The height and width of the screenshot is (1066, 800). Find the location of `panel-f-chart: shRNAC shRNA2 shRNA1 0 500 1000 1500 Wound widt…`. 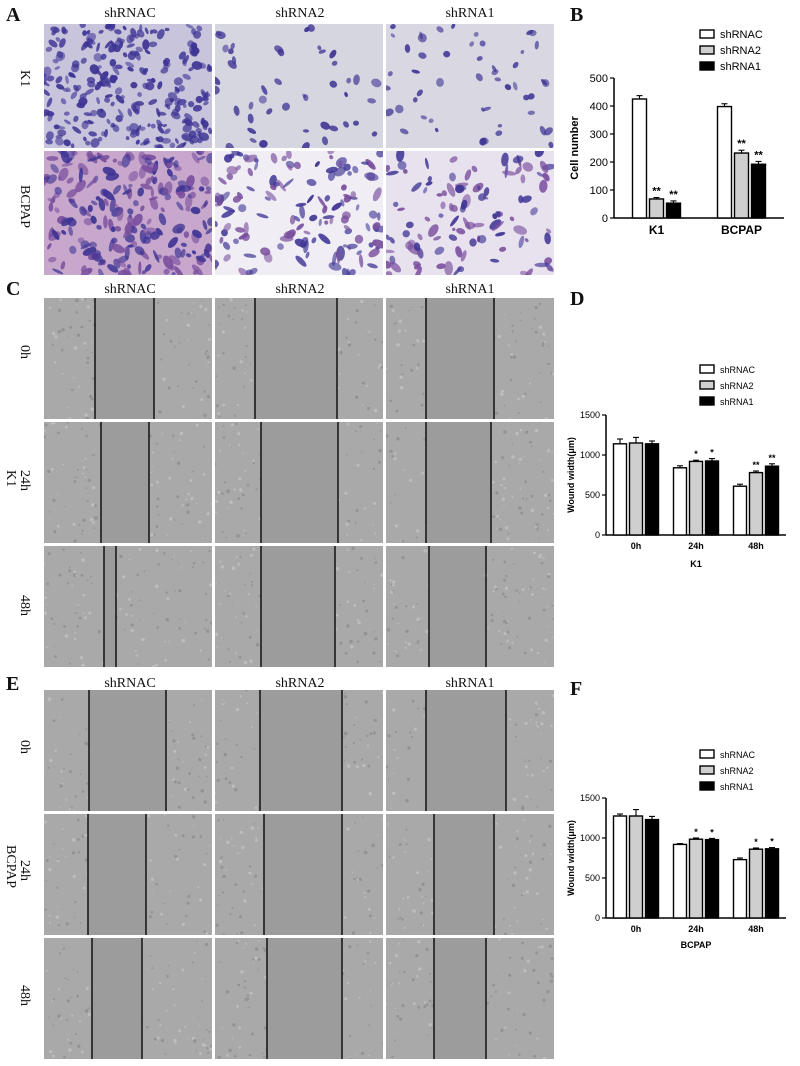

panel-f-chart: shRNAC shRNA2 shRNA1 0 500 1000 1500 Wound widt… is located at coordinates (676, 849).